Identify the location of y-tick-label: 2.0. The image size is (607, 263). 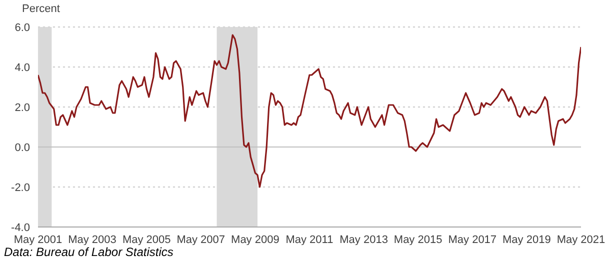
(22, 108).